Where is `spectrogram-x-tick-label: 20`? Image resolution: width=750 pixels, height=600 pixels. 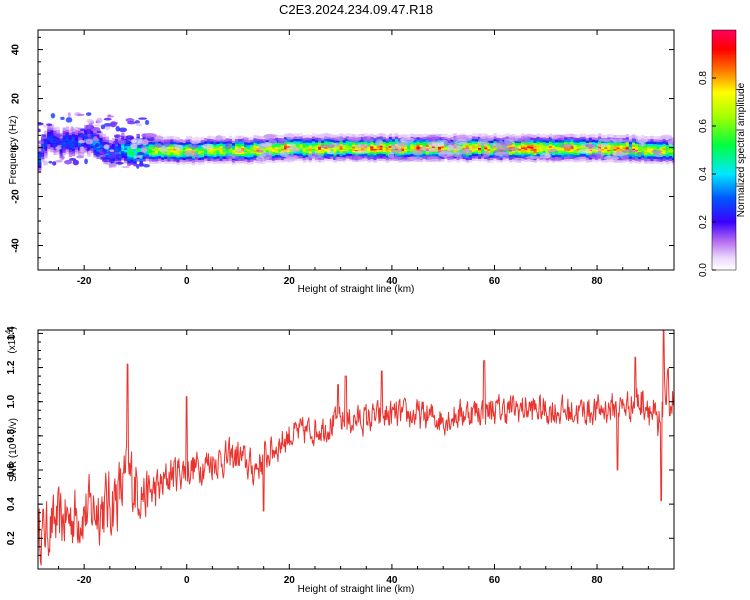 spectrogram-x-tick-label: 20 is located at coordinates (290, 281).